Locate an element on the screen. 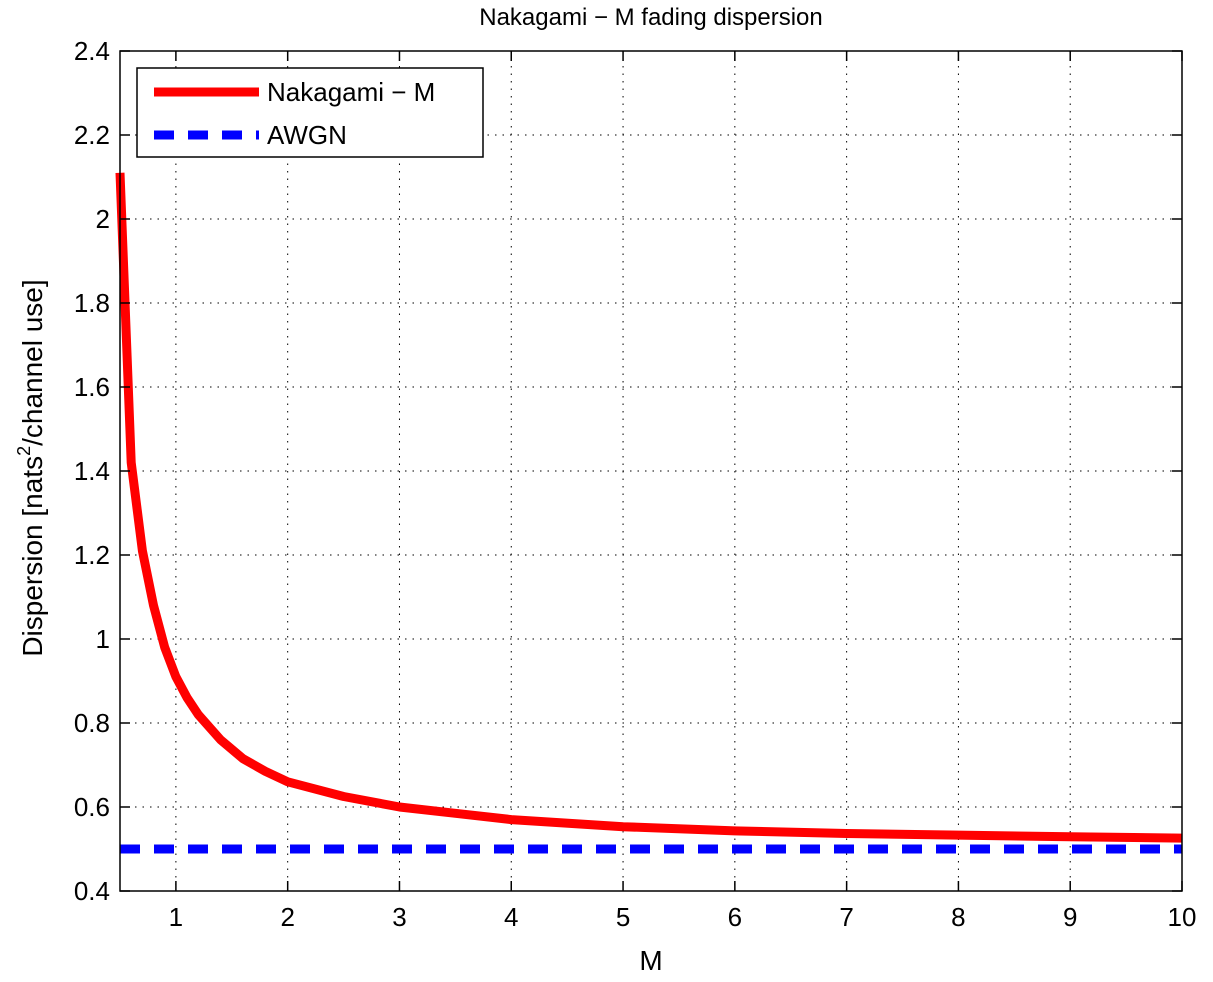 The image size is (1213, 982). legend-box is located at coordinates (310, 112).